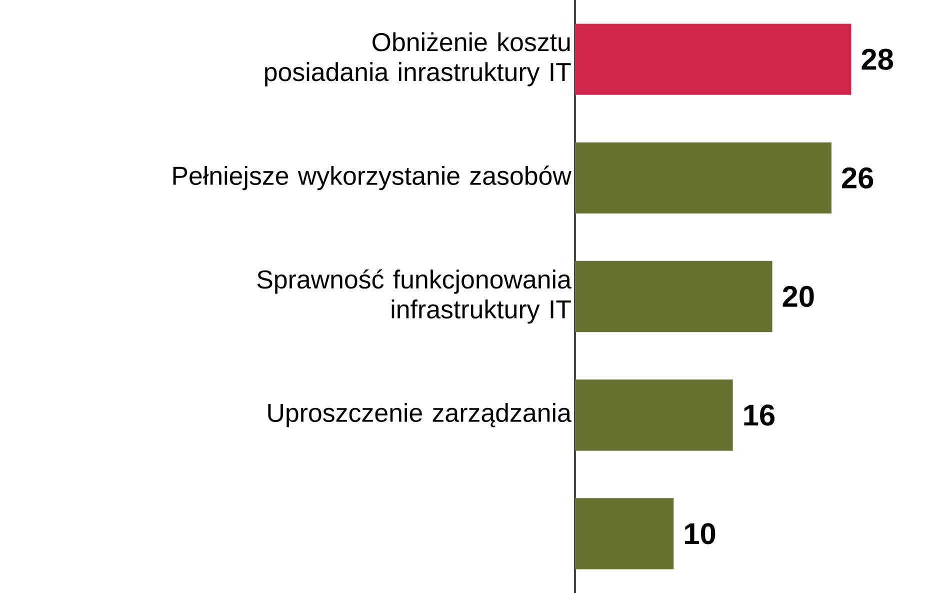 The image size is (948, 593). Describe the element at coordinates (418, 59) in the screenshot. I see `y-tick-label: Obniżenie kosztu posiadania inrastruktury IT` at that location.